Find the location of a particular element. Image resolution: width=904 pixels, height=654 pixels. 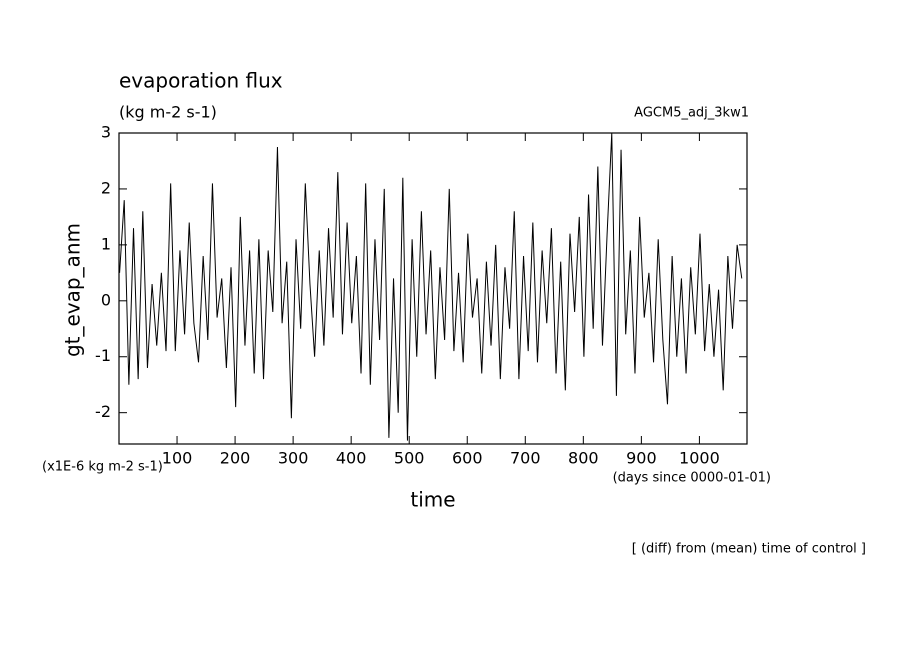

y-tick-label: -1 is located at coordinates (103, 355).